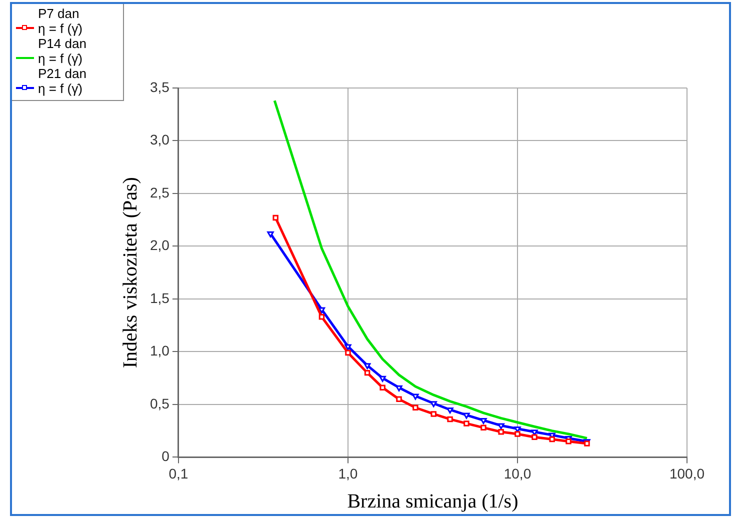 This screenshot has height=522, width=737. Describe the element at coordinates (160, 140) in the screenshot. I see `y-tick-label: 3,0` at that location.